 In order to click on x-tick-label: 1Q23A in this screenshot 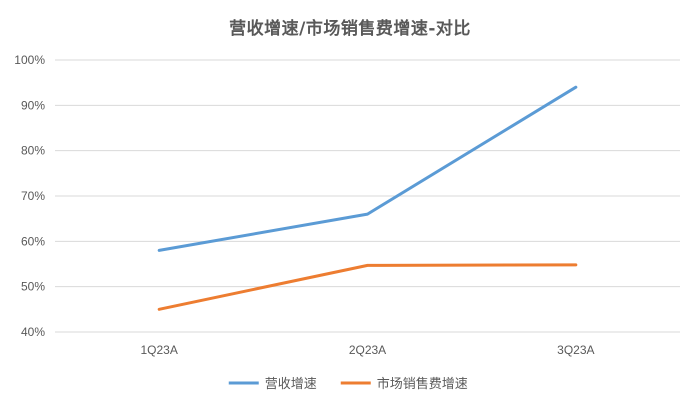, I will do `click(158, 350)`.